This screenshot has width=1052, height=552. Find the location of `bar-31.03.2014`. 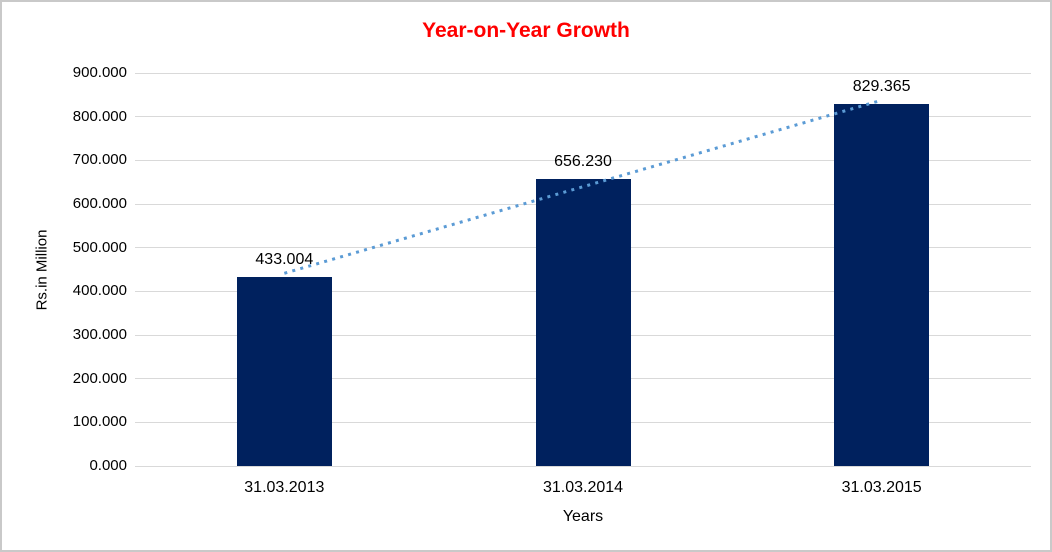

bar-31.03.2014 is located at coordinates (583, 322).